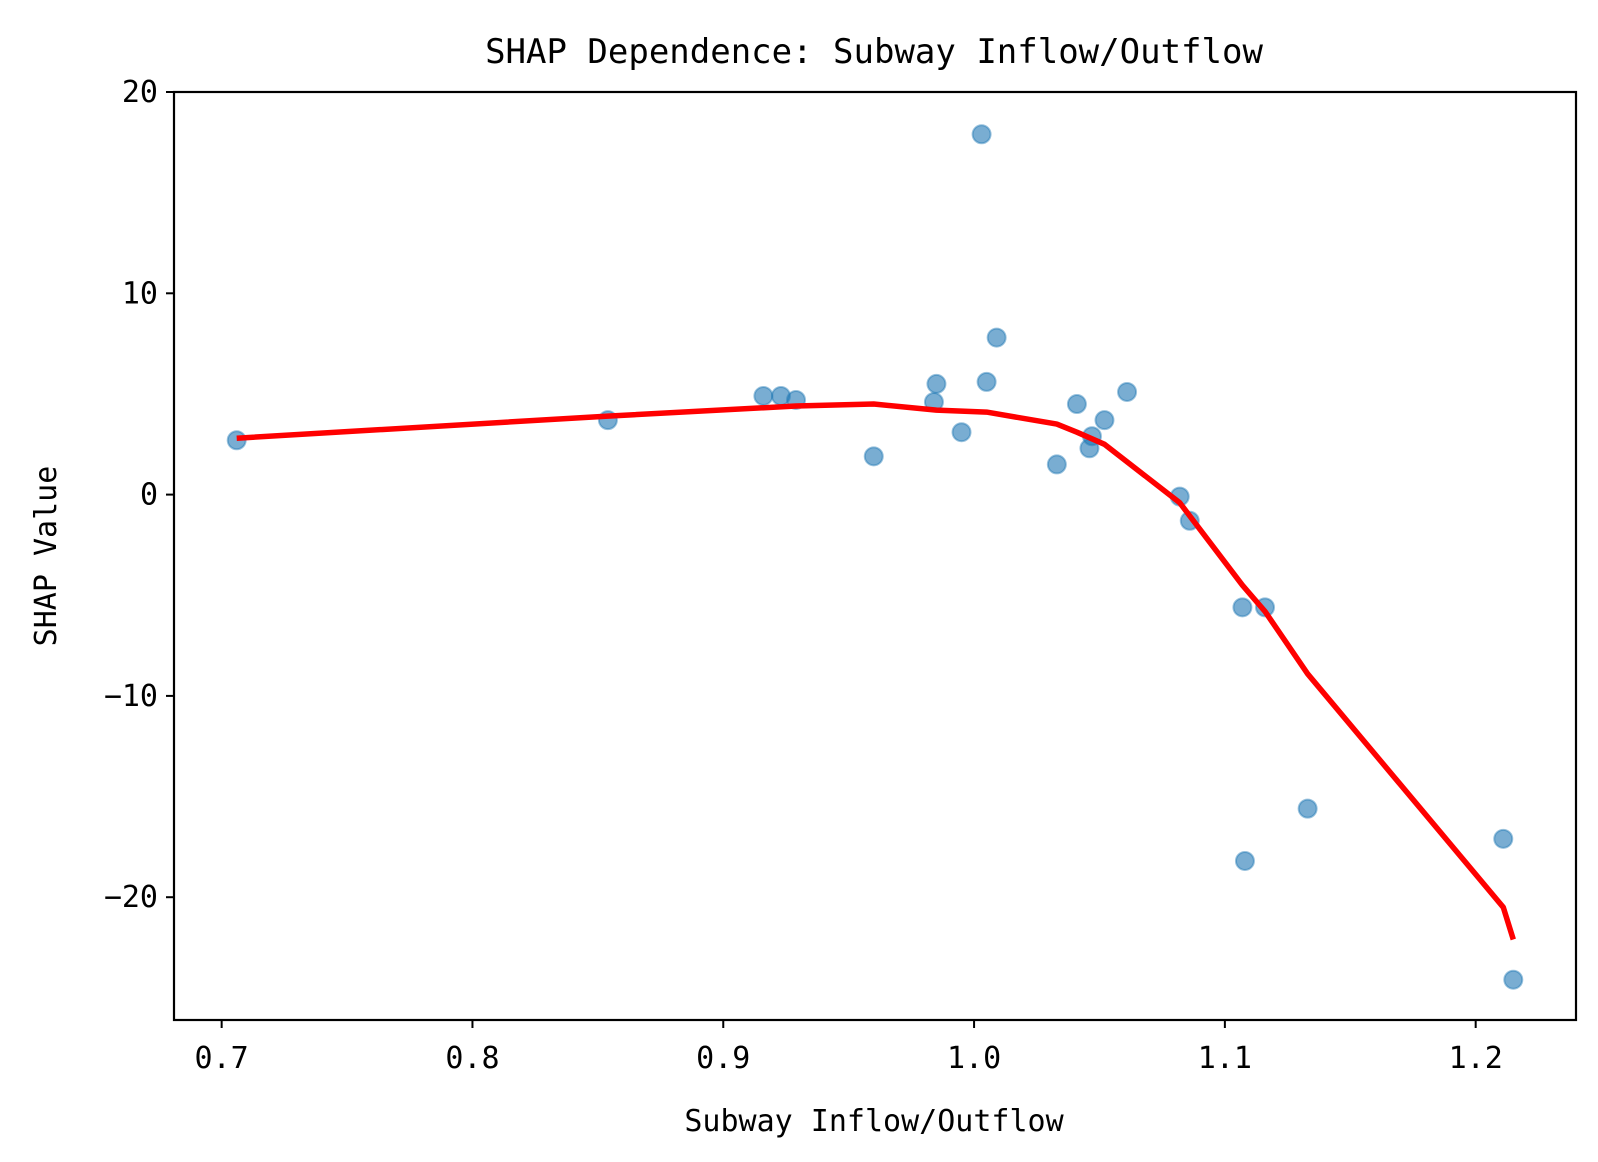 The image size is (1598, 1162). I want to click on y-tick-label: 20, so click(140, 92).